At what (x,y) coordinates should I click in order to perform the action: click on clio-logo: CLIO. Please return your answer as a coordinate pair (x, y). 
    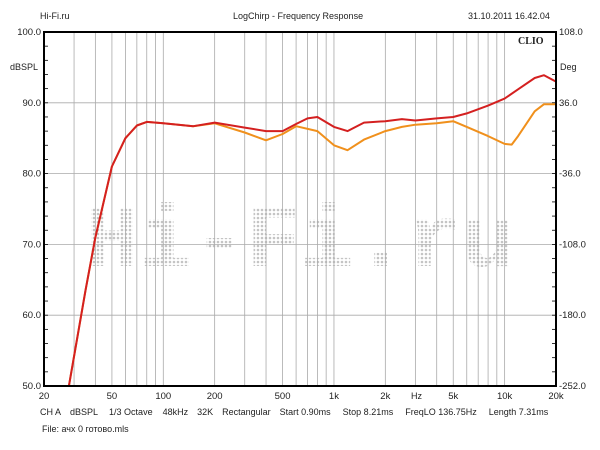
    Looking at the image, I should click on (531, 41).